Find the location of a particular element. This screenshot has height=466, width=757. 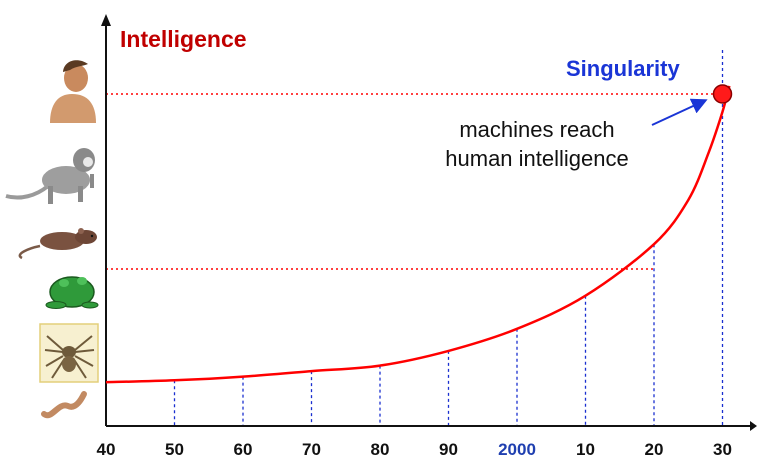

spider-icon is located at coordinates (69, 353).